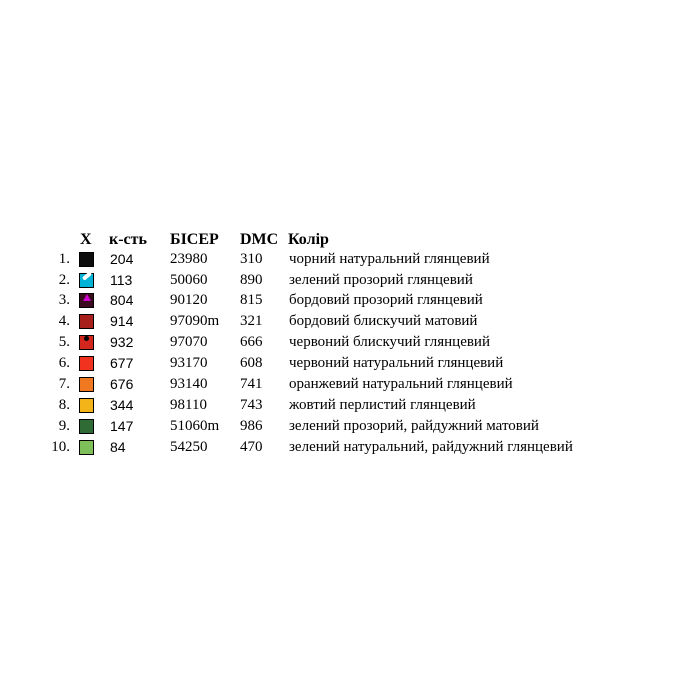 The width and height of the screenshot is (700, 700). What do you see at coordinates (122, 321) in the screenshot?
I see `quantity-value: 914` at bounding box center [122, 321].